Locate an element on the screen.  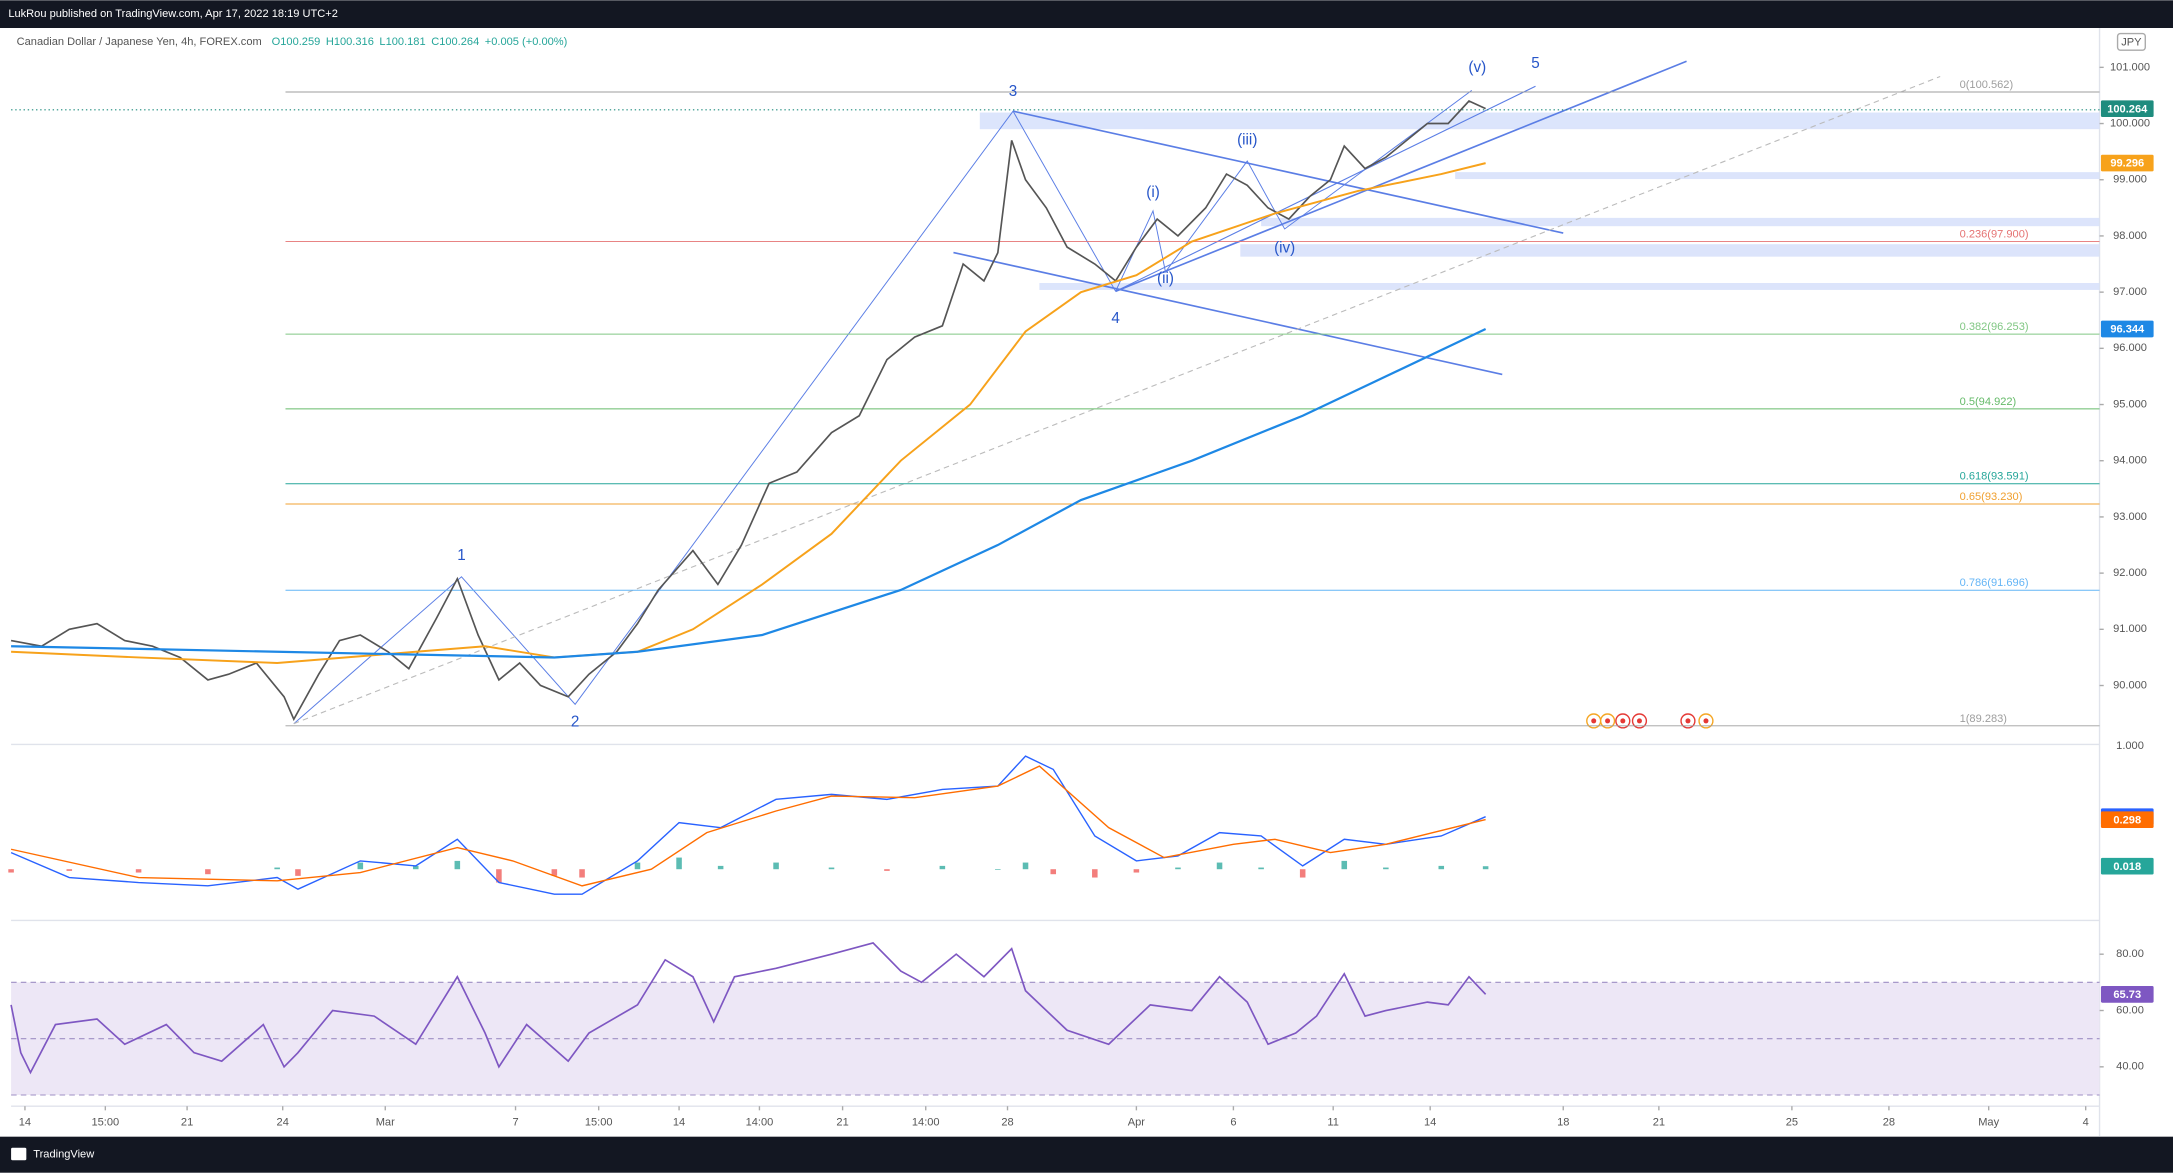
price-tag-label: 96.344 is located at coordinates (2127, 330).